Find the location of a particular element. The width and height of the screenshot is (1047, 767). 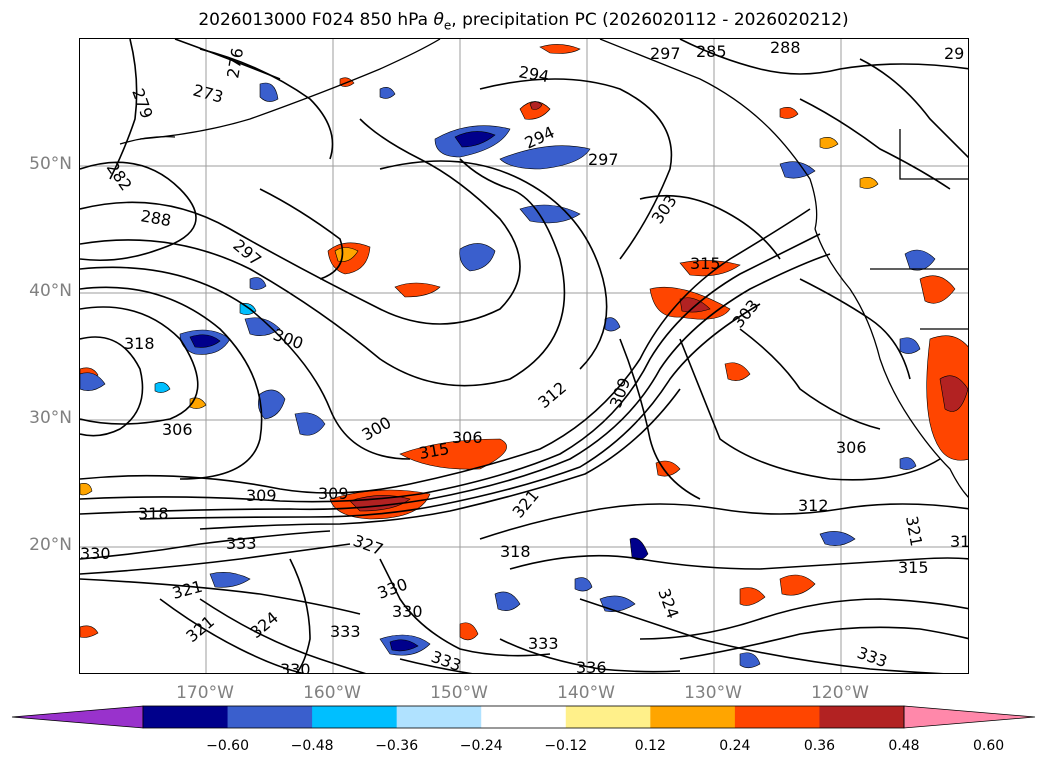

colorbar-extend-high is located at coordinates (969, 717).